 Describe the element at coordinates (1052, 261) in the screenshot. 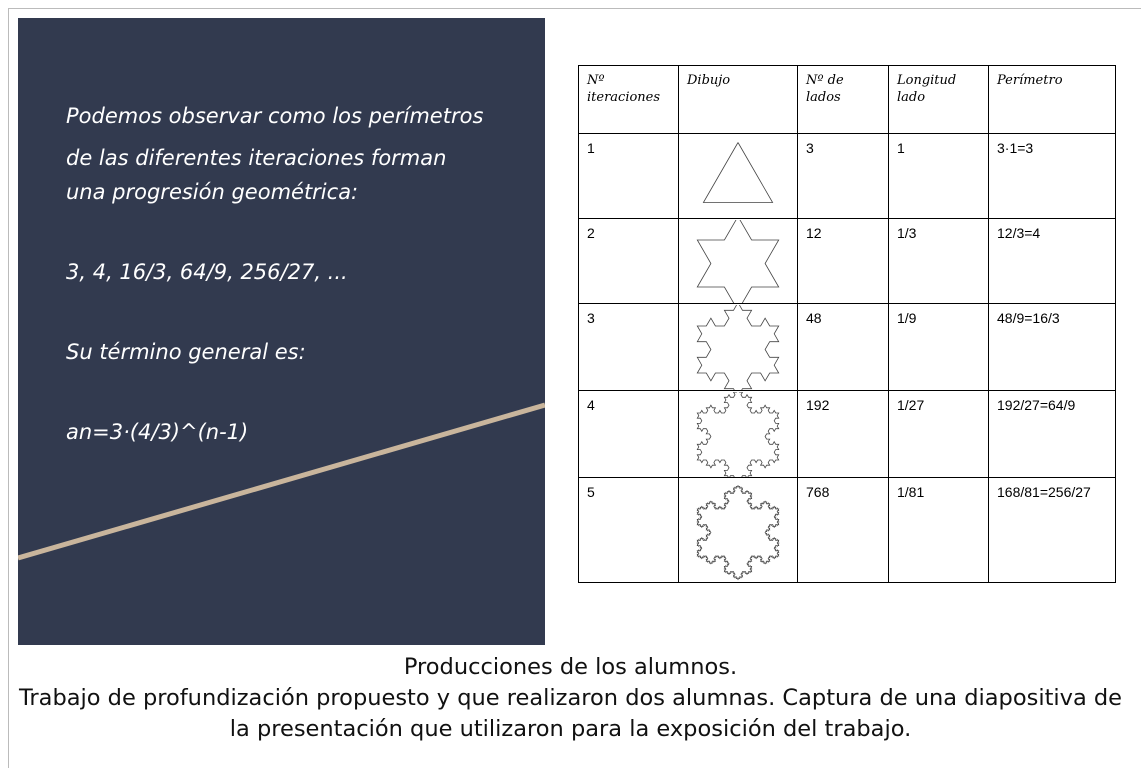

I see `table-cell: 12/3=4` at that location.